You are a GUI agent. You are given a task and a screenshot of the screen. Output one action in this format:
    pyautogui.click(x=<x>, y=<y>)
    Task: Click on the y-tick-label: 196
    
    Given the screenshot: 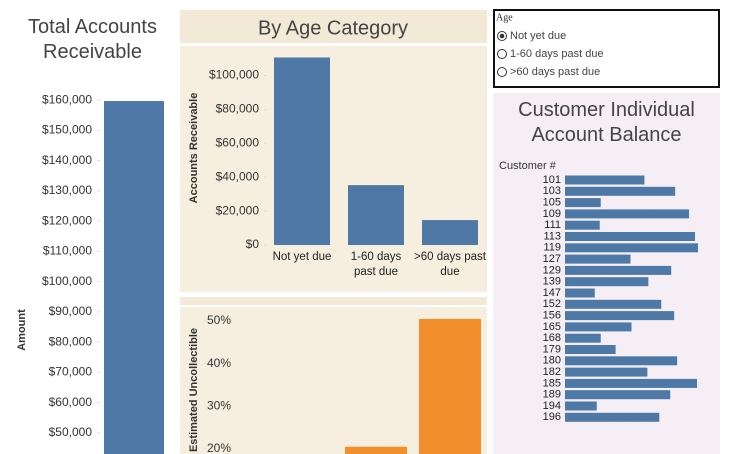 What is the action you would take?
    pyautogui.click(x=552, y=417)
    